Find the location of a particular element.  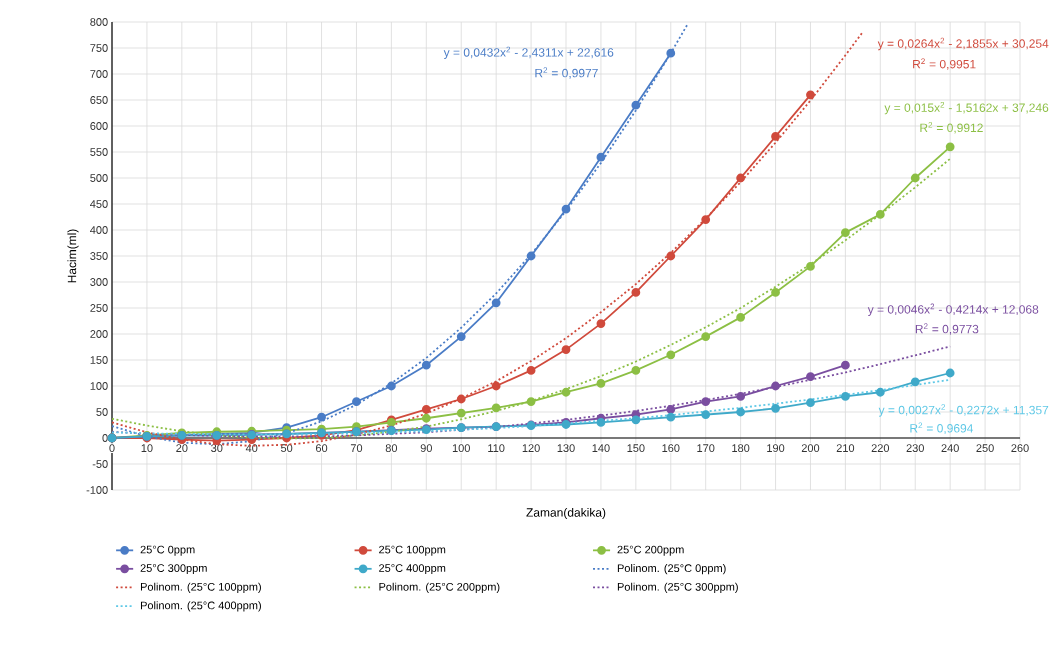

x-tick-label: 180 is located at coordinates (741, 448).